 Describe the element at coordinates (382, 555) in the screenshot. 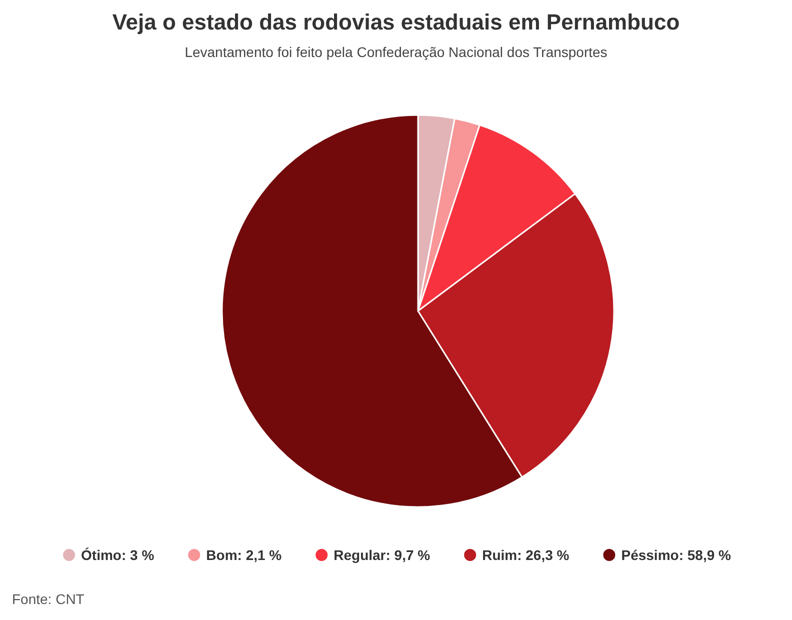

I see `legend-label: Regular: 9,7 %` at that location.